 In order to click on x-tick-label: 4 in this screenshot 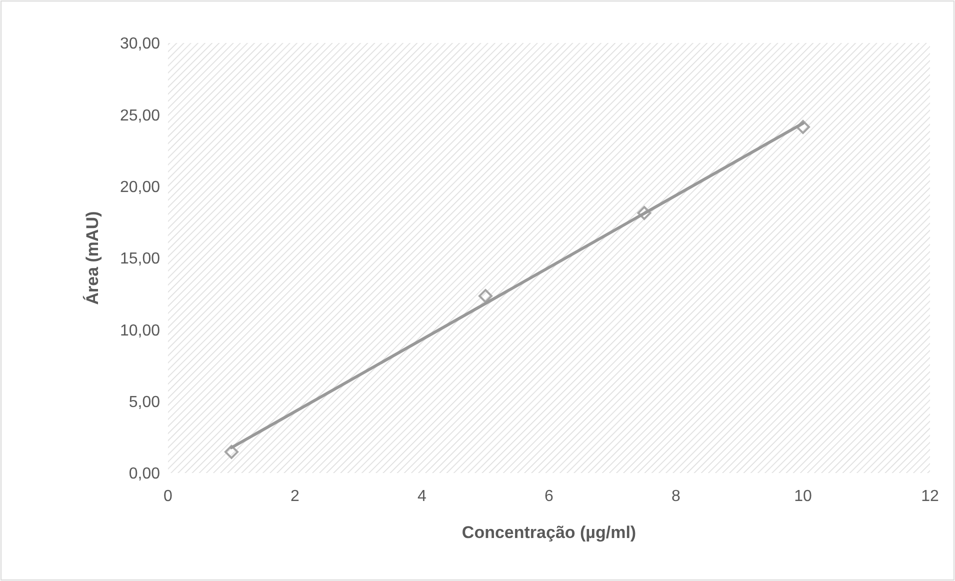, I will do `click(422, 496)`.